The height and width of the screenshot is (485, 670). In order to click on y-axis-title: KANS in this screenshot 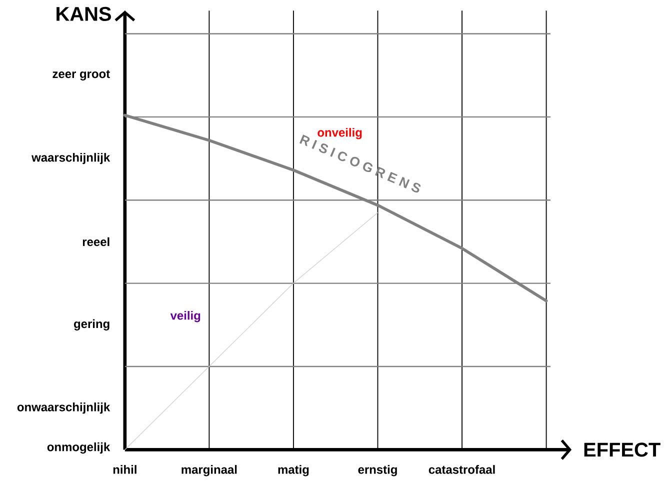, I will do `click(83, 14)`.